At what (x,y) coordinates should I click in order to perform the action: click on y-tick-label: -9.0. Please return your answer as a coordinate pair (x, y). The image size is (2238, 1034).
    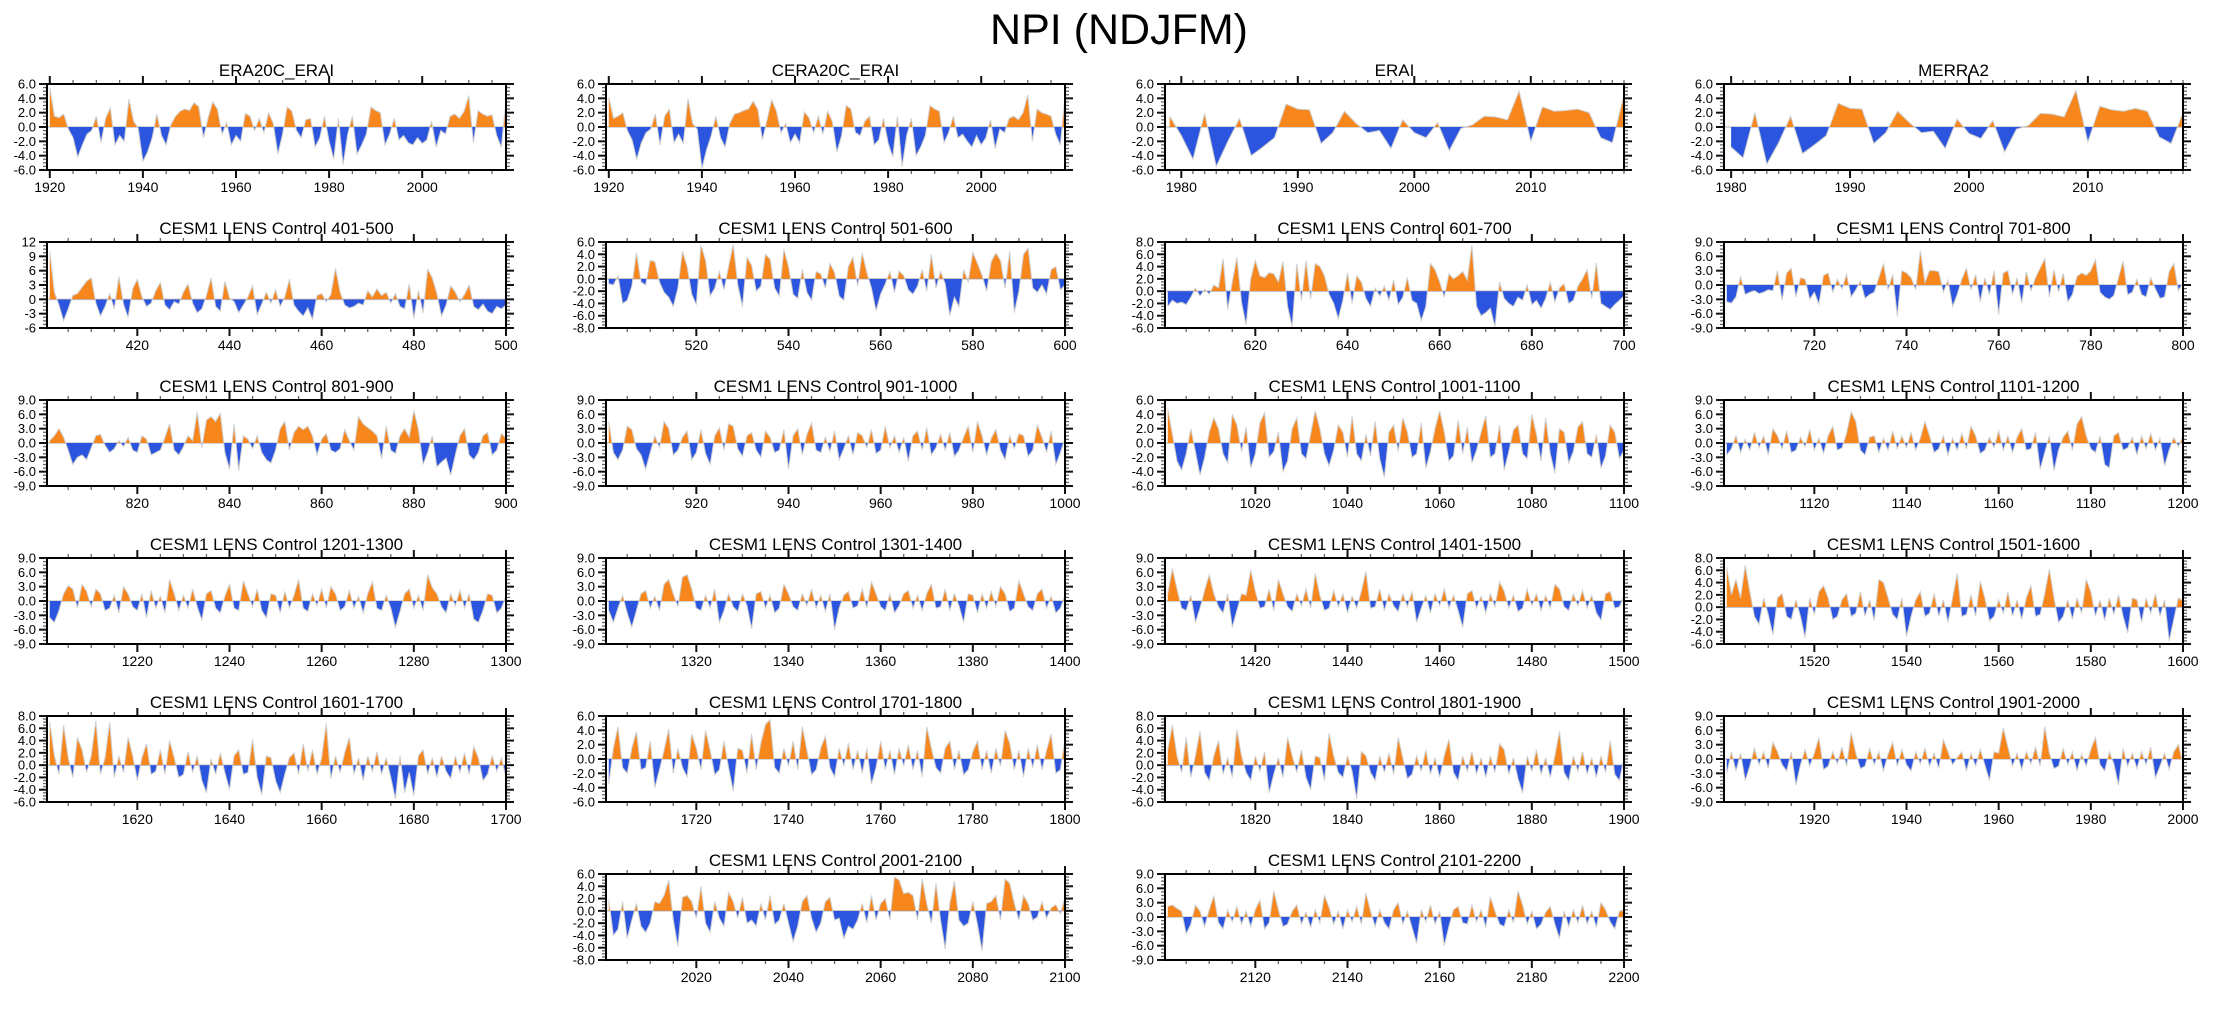
    Looking at the image, I should click on (1702, 802).